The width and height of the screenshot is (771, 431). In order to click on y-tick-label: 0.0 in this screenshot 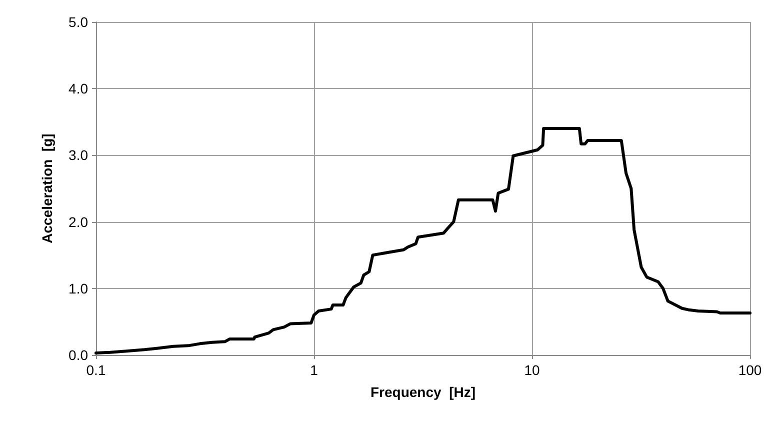, I will do `click(78, 355)`.